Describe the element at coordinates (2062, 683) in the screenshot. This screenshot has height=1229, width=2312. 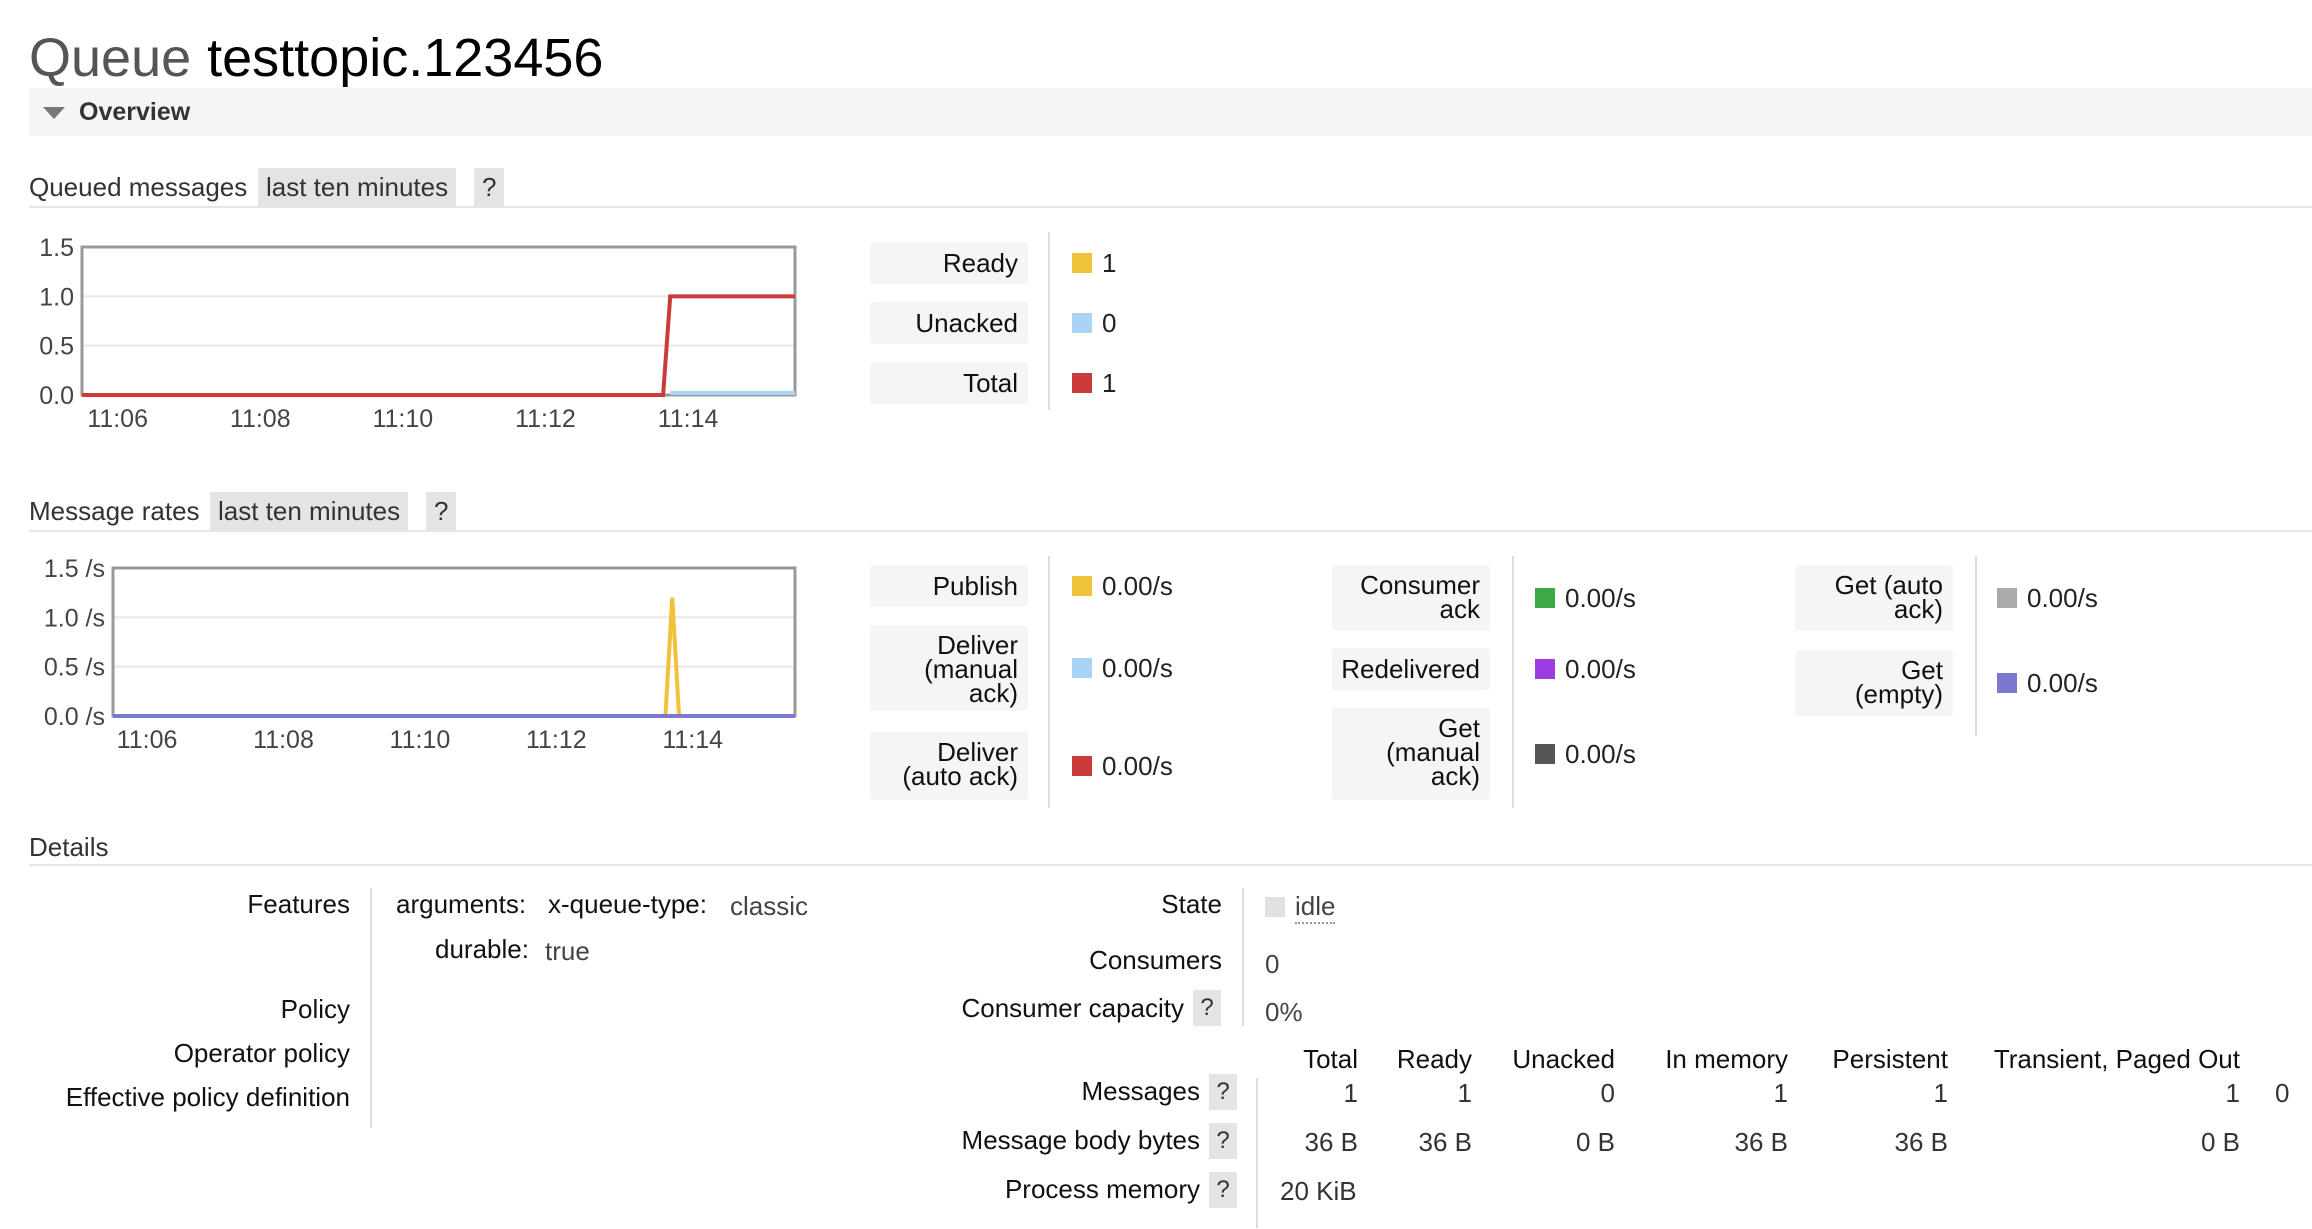
I see `rate-col3-1-value: 0.00/s` at that location.